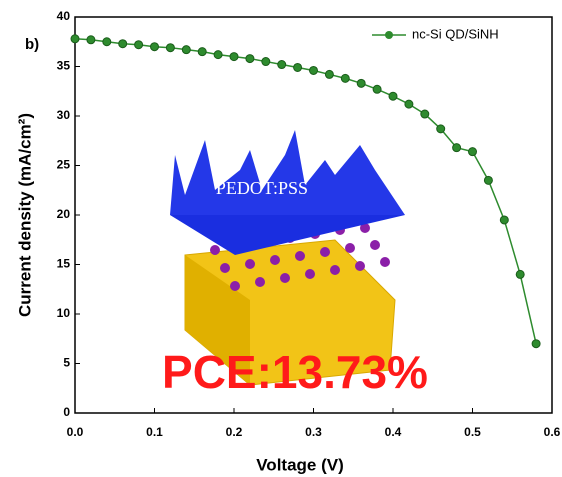 The image size is (562, 477). What do you see at coordinates (313, 432) in the screenshot?
I see `x-tick-label: 0.3` at bounding box center [313, 432].